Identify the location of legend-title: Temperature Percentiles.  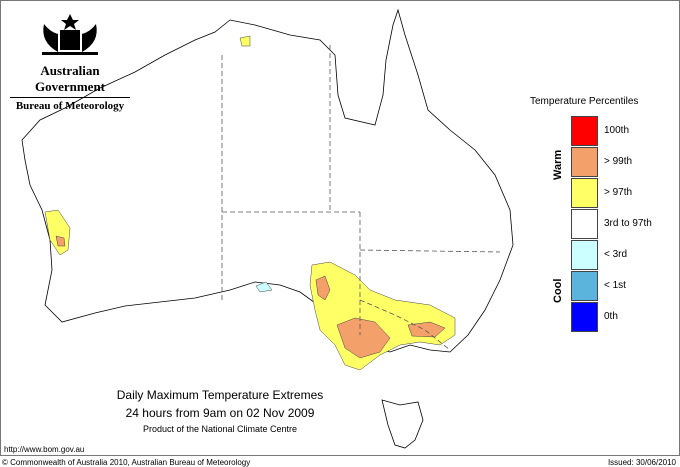
(584, 101).